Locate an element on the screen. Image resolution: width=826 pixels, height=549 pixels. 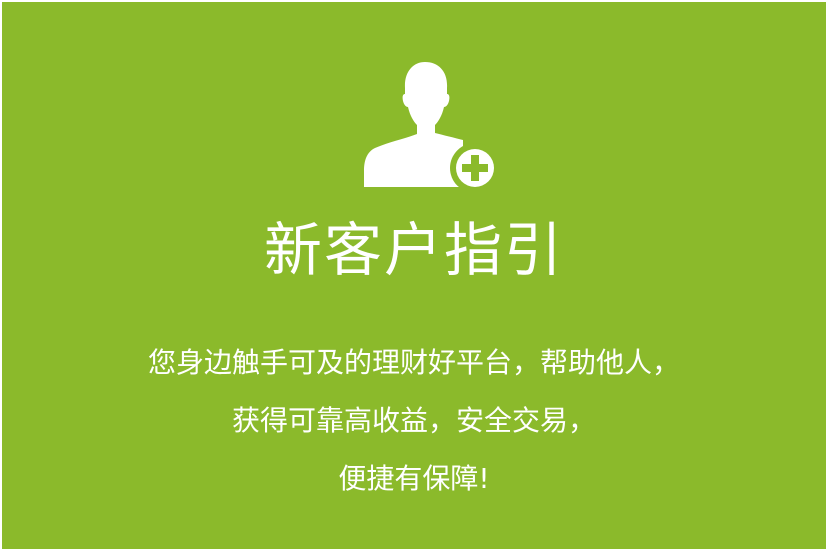
page-title: 新客户指引 is located at coordinates (413, 250).